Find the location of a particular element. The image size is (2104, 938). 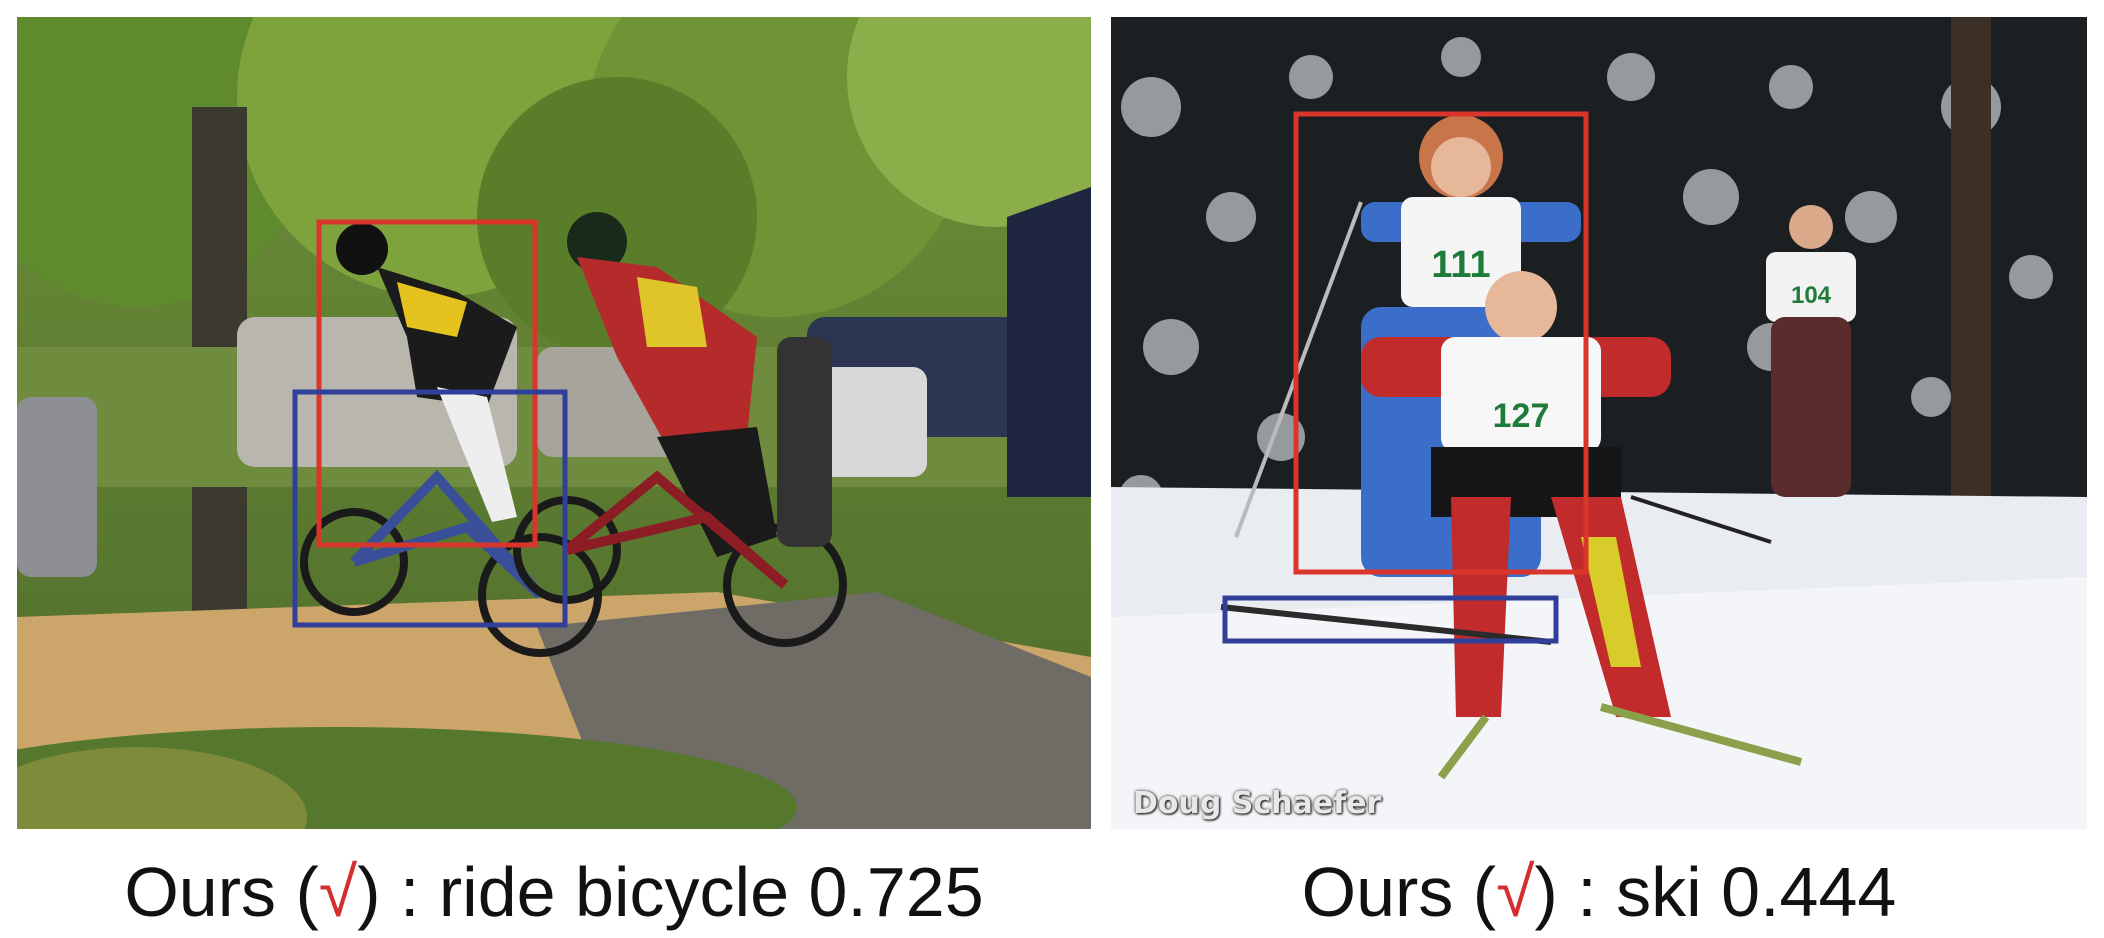

bib-number-104: 104 is located at coordinates (1811, 295).